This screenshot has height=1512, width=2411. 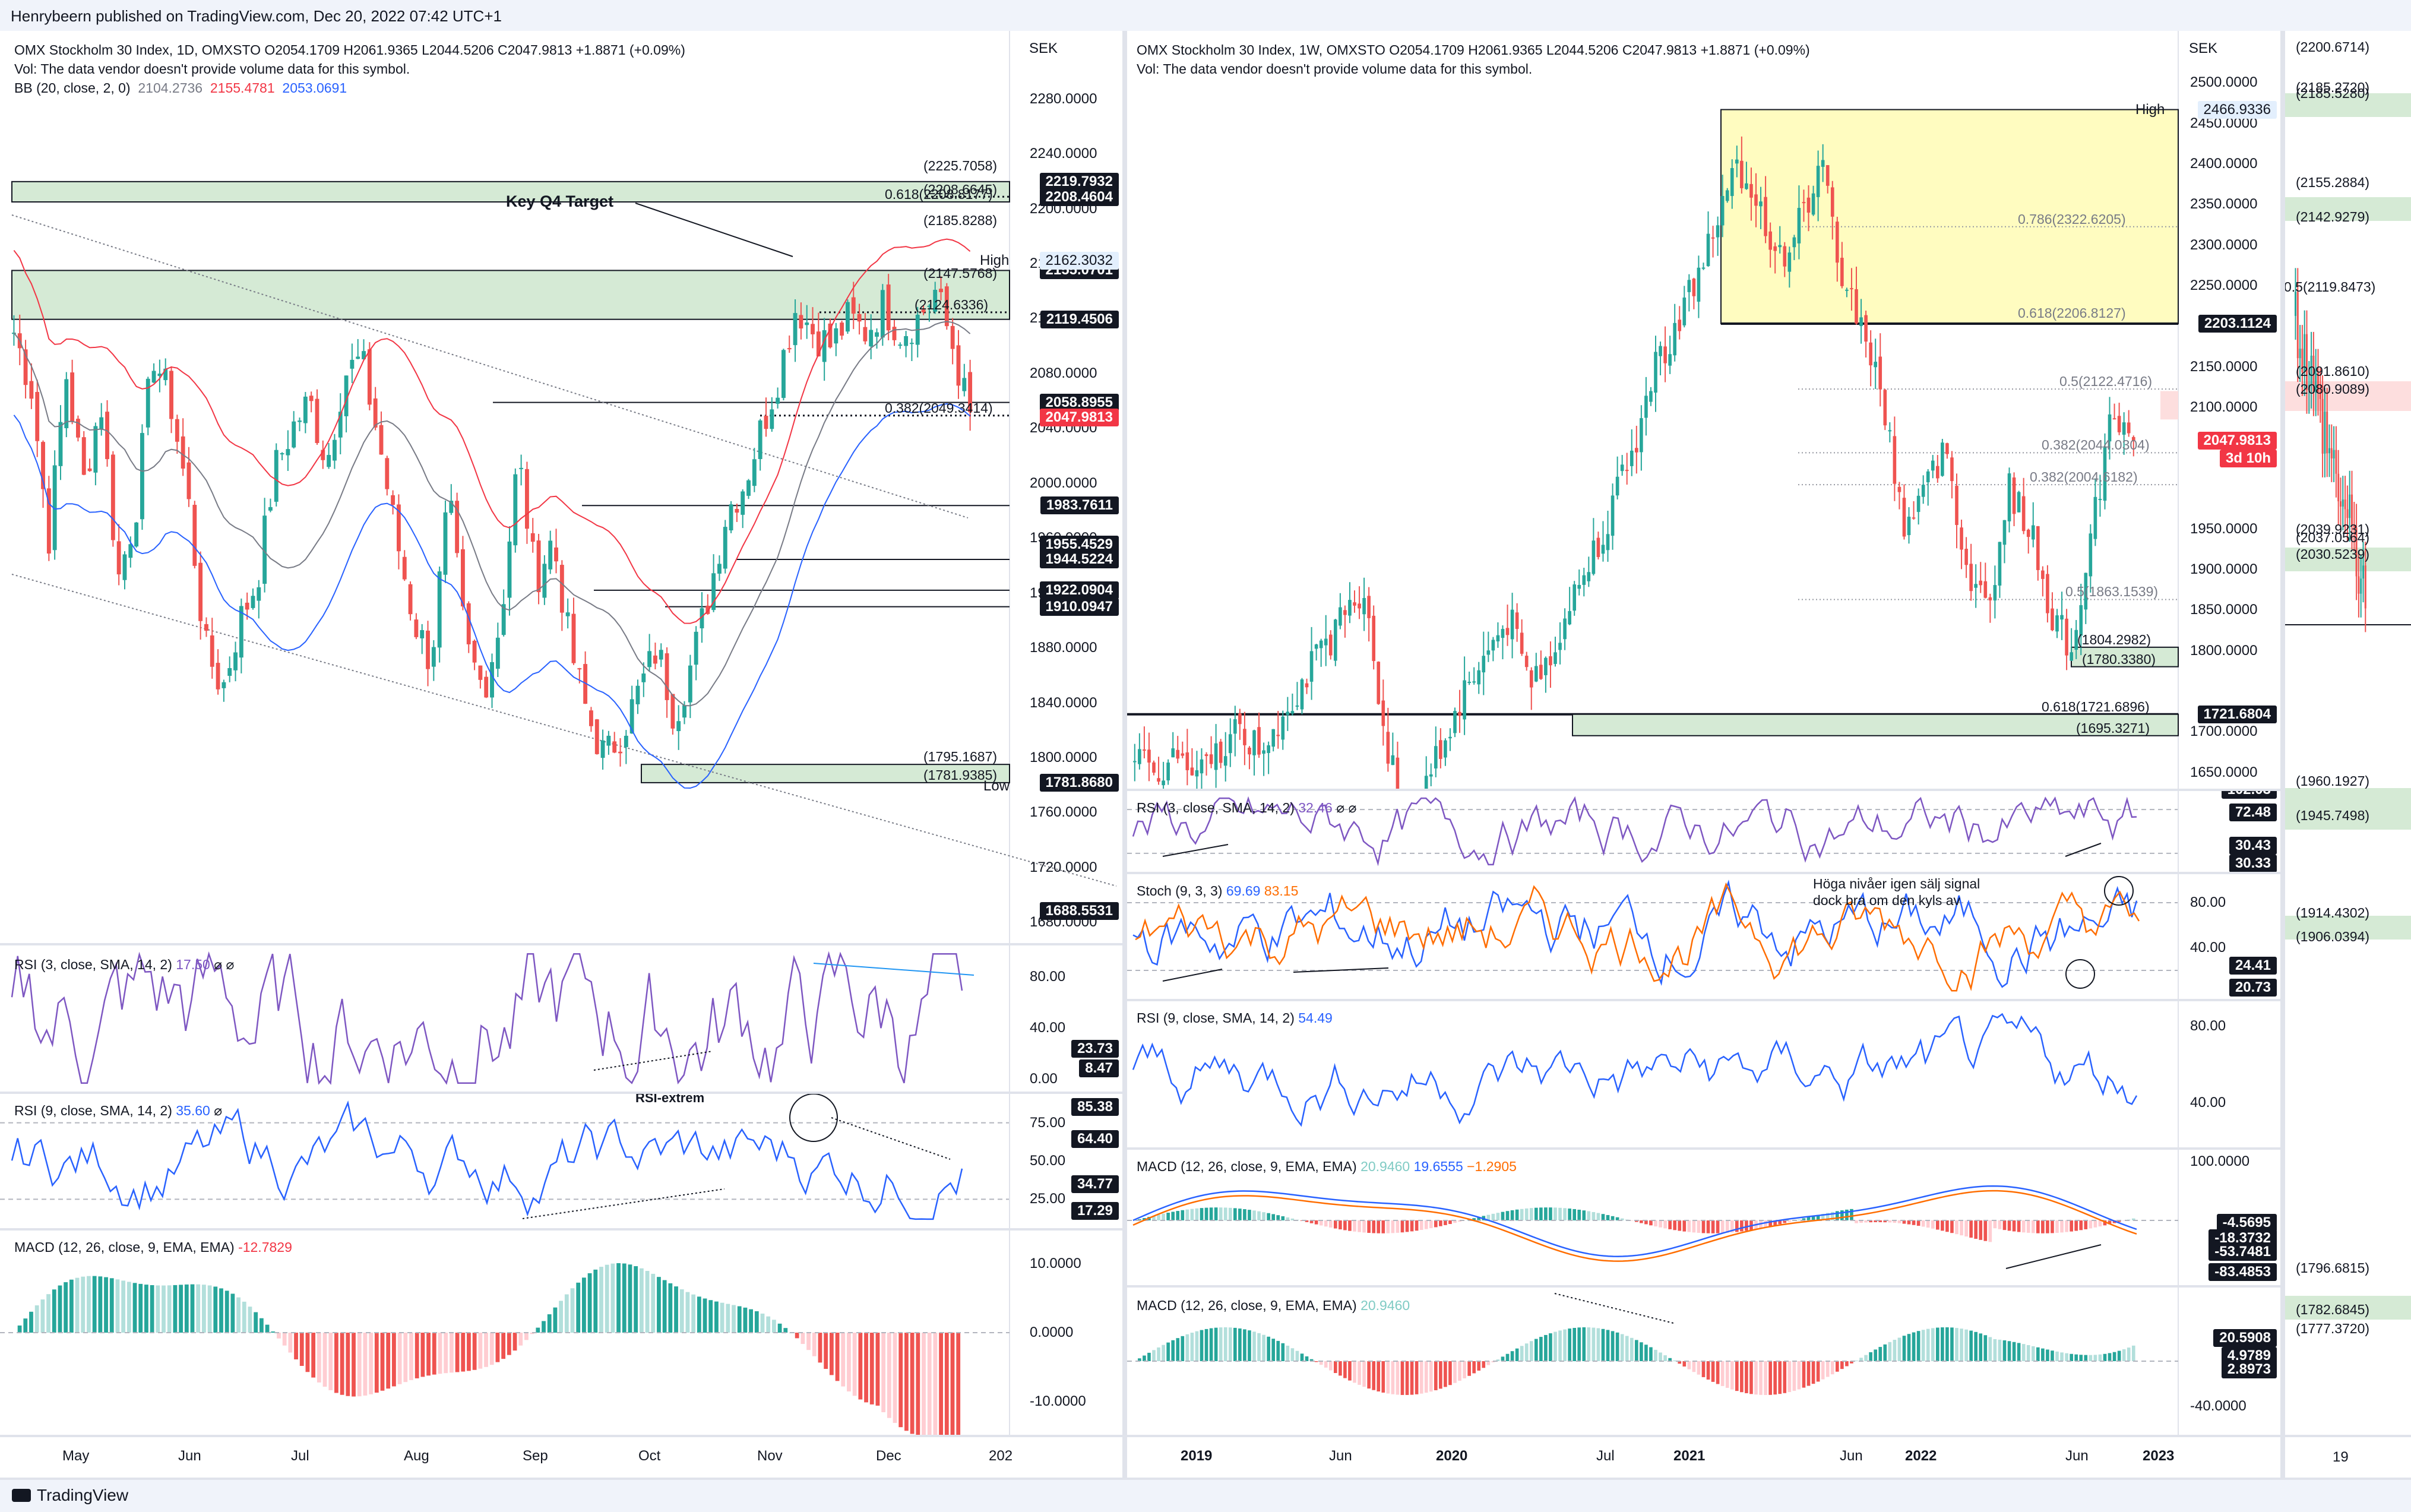 I want to click on left-rsi3-trend-top, so click(x=893, y=969).